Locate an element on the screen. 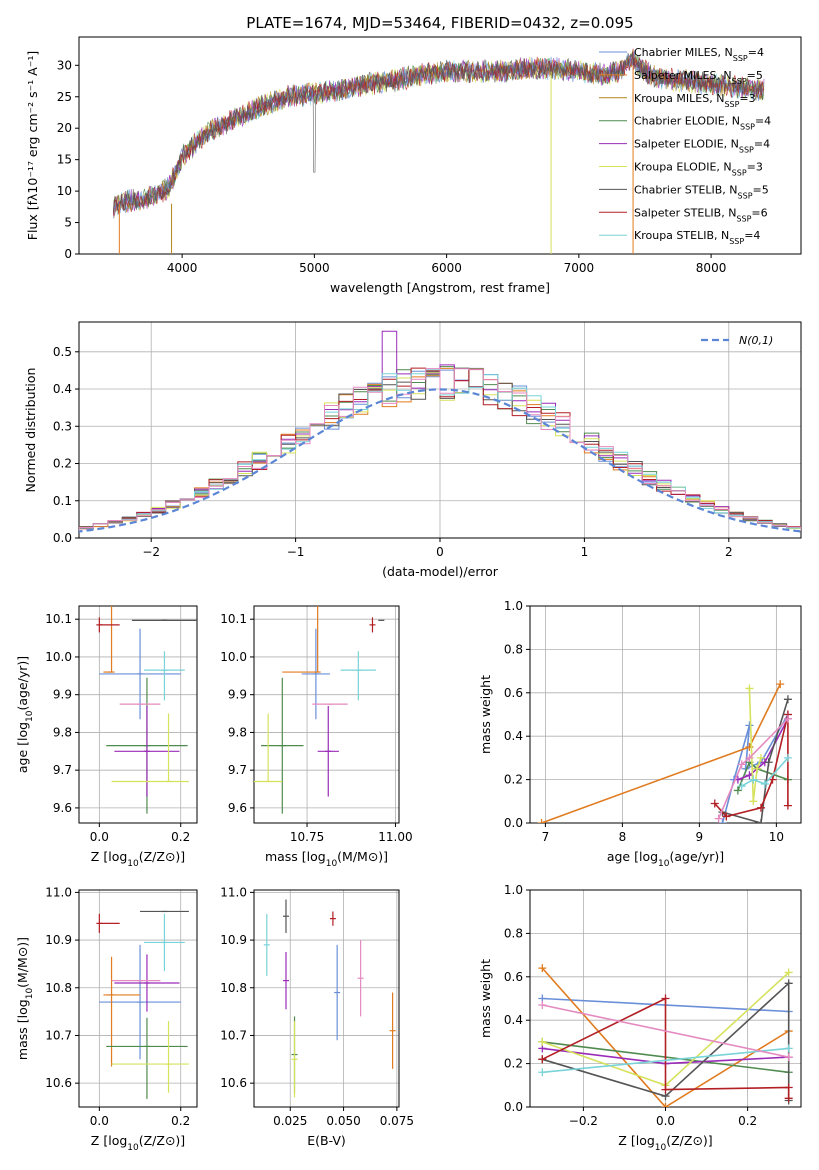 The height and width of the screenshot is (1170, 819). x-axis-label: E(B-V) is located at coordinates (326, 1140).